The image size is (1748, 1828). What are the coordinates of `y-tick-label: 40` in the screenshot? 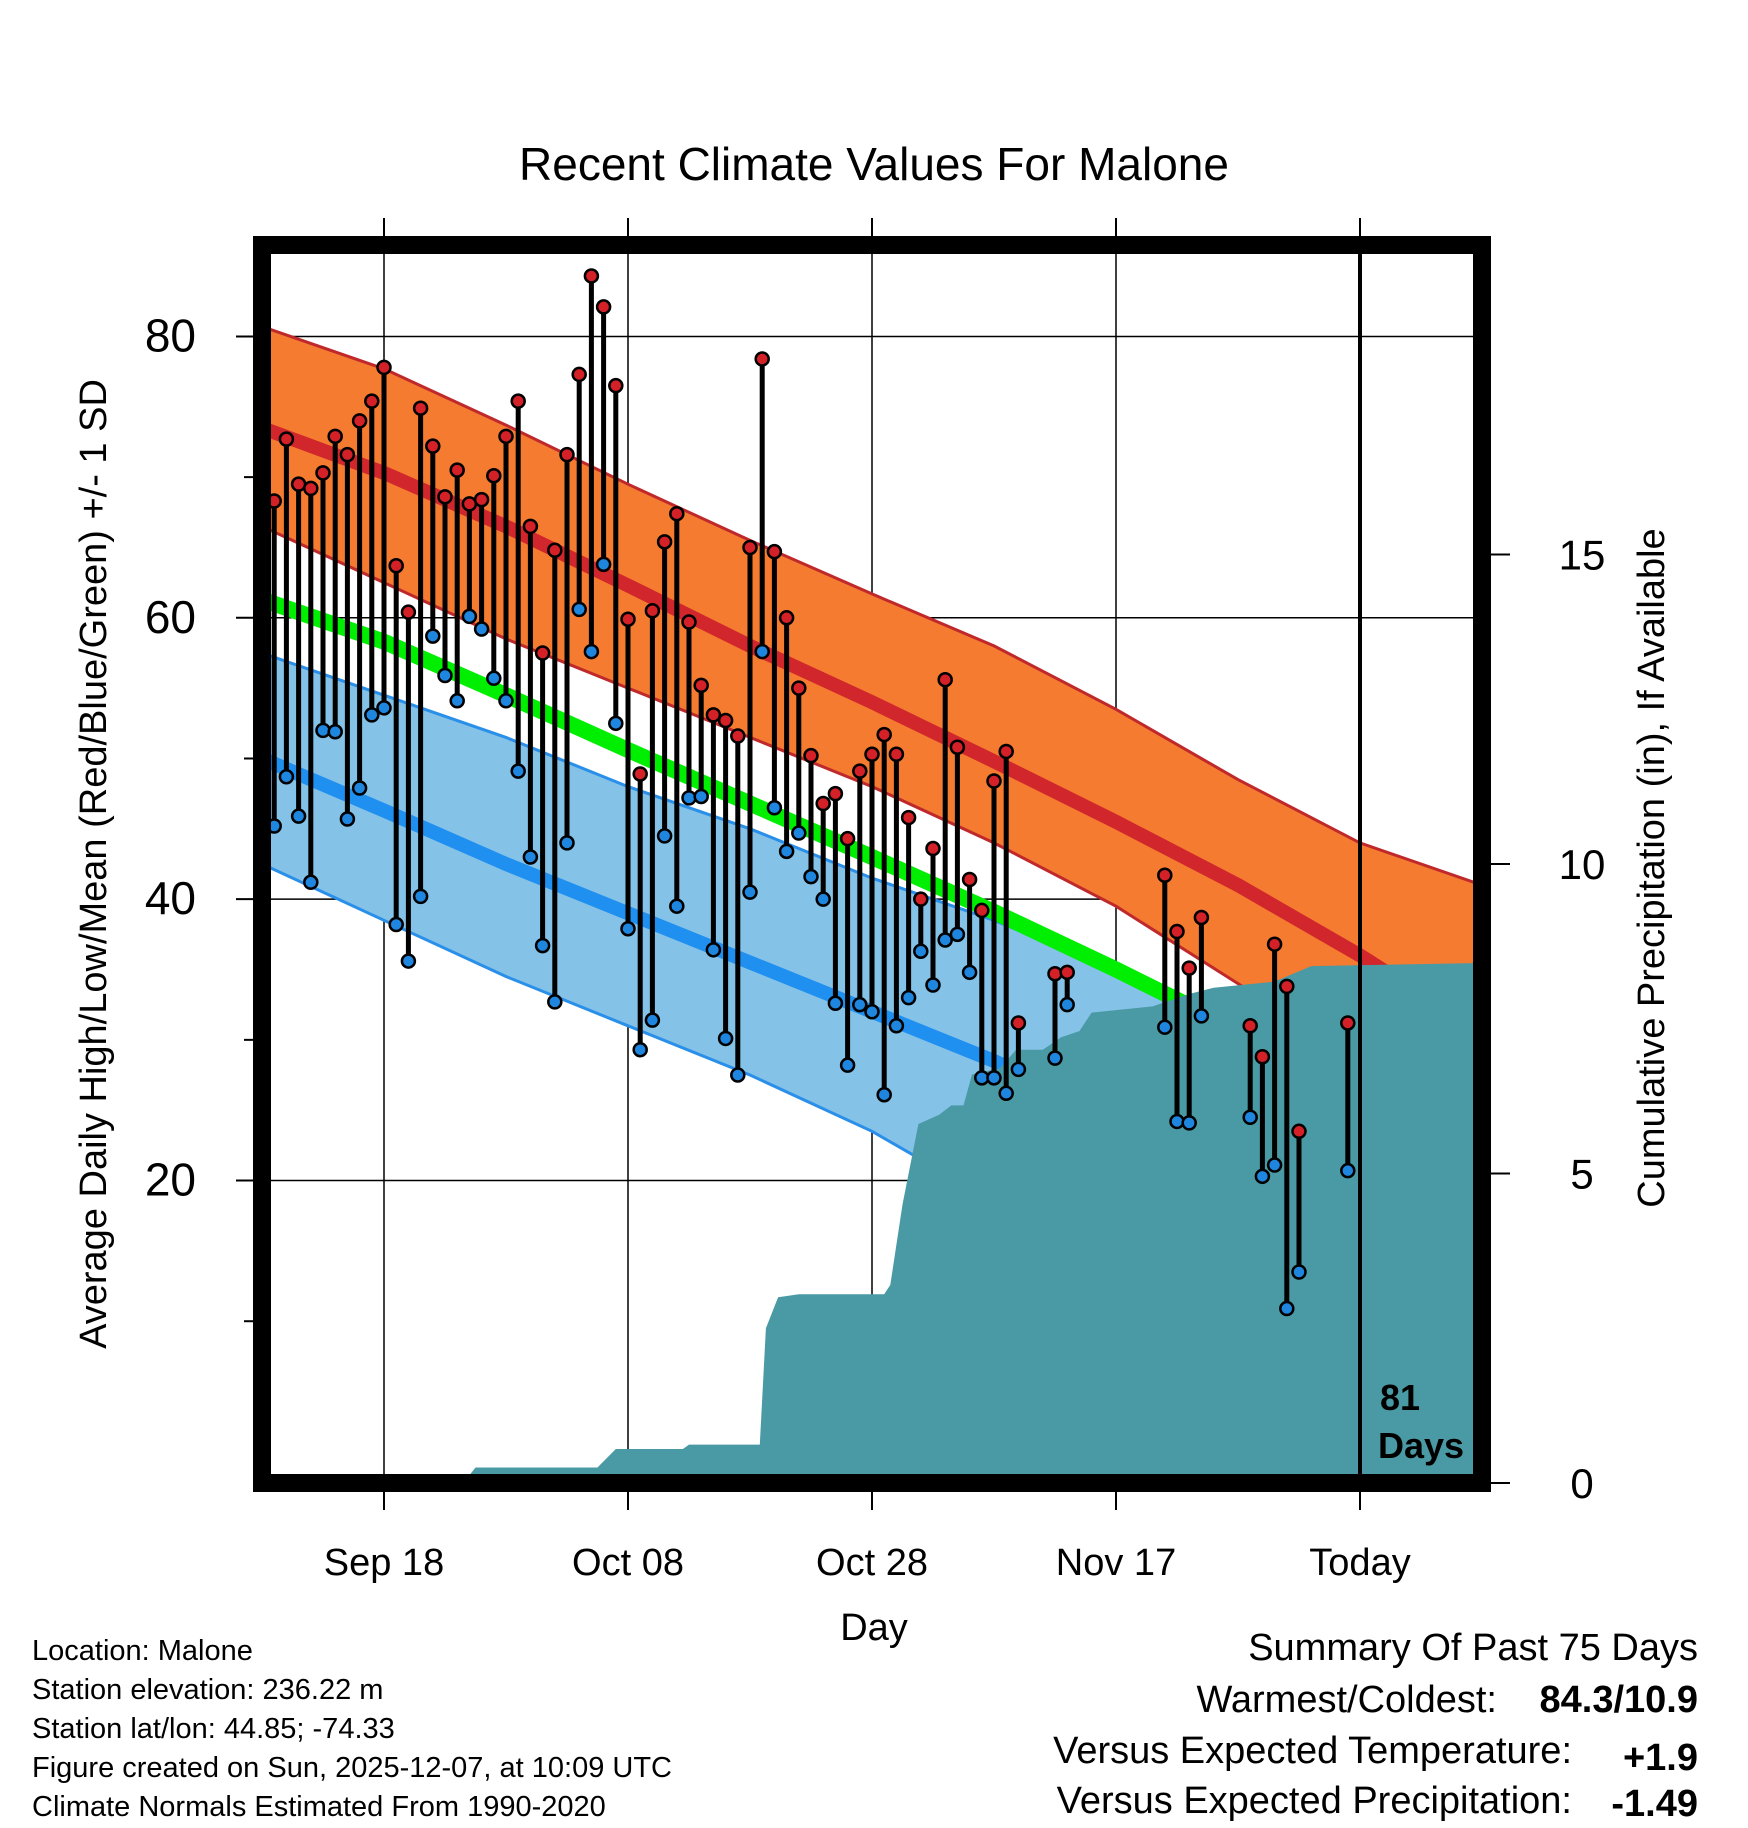 It's located at (170, 898).